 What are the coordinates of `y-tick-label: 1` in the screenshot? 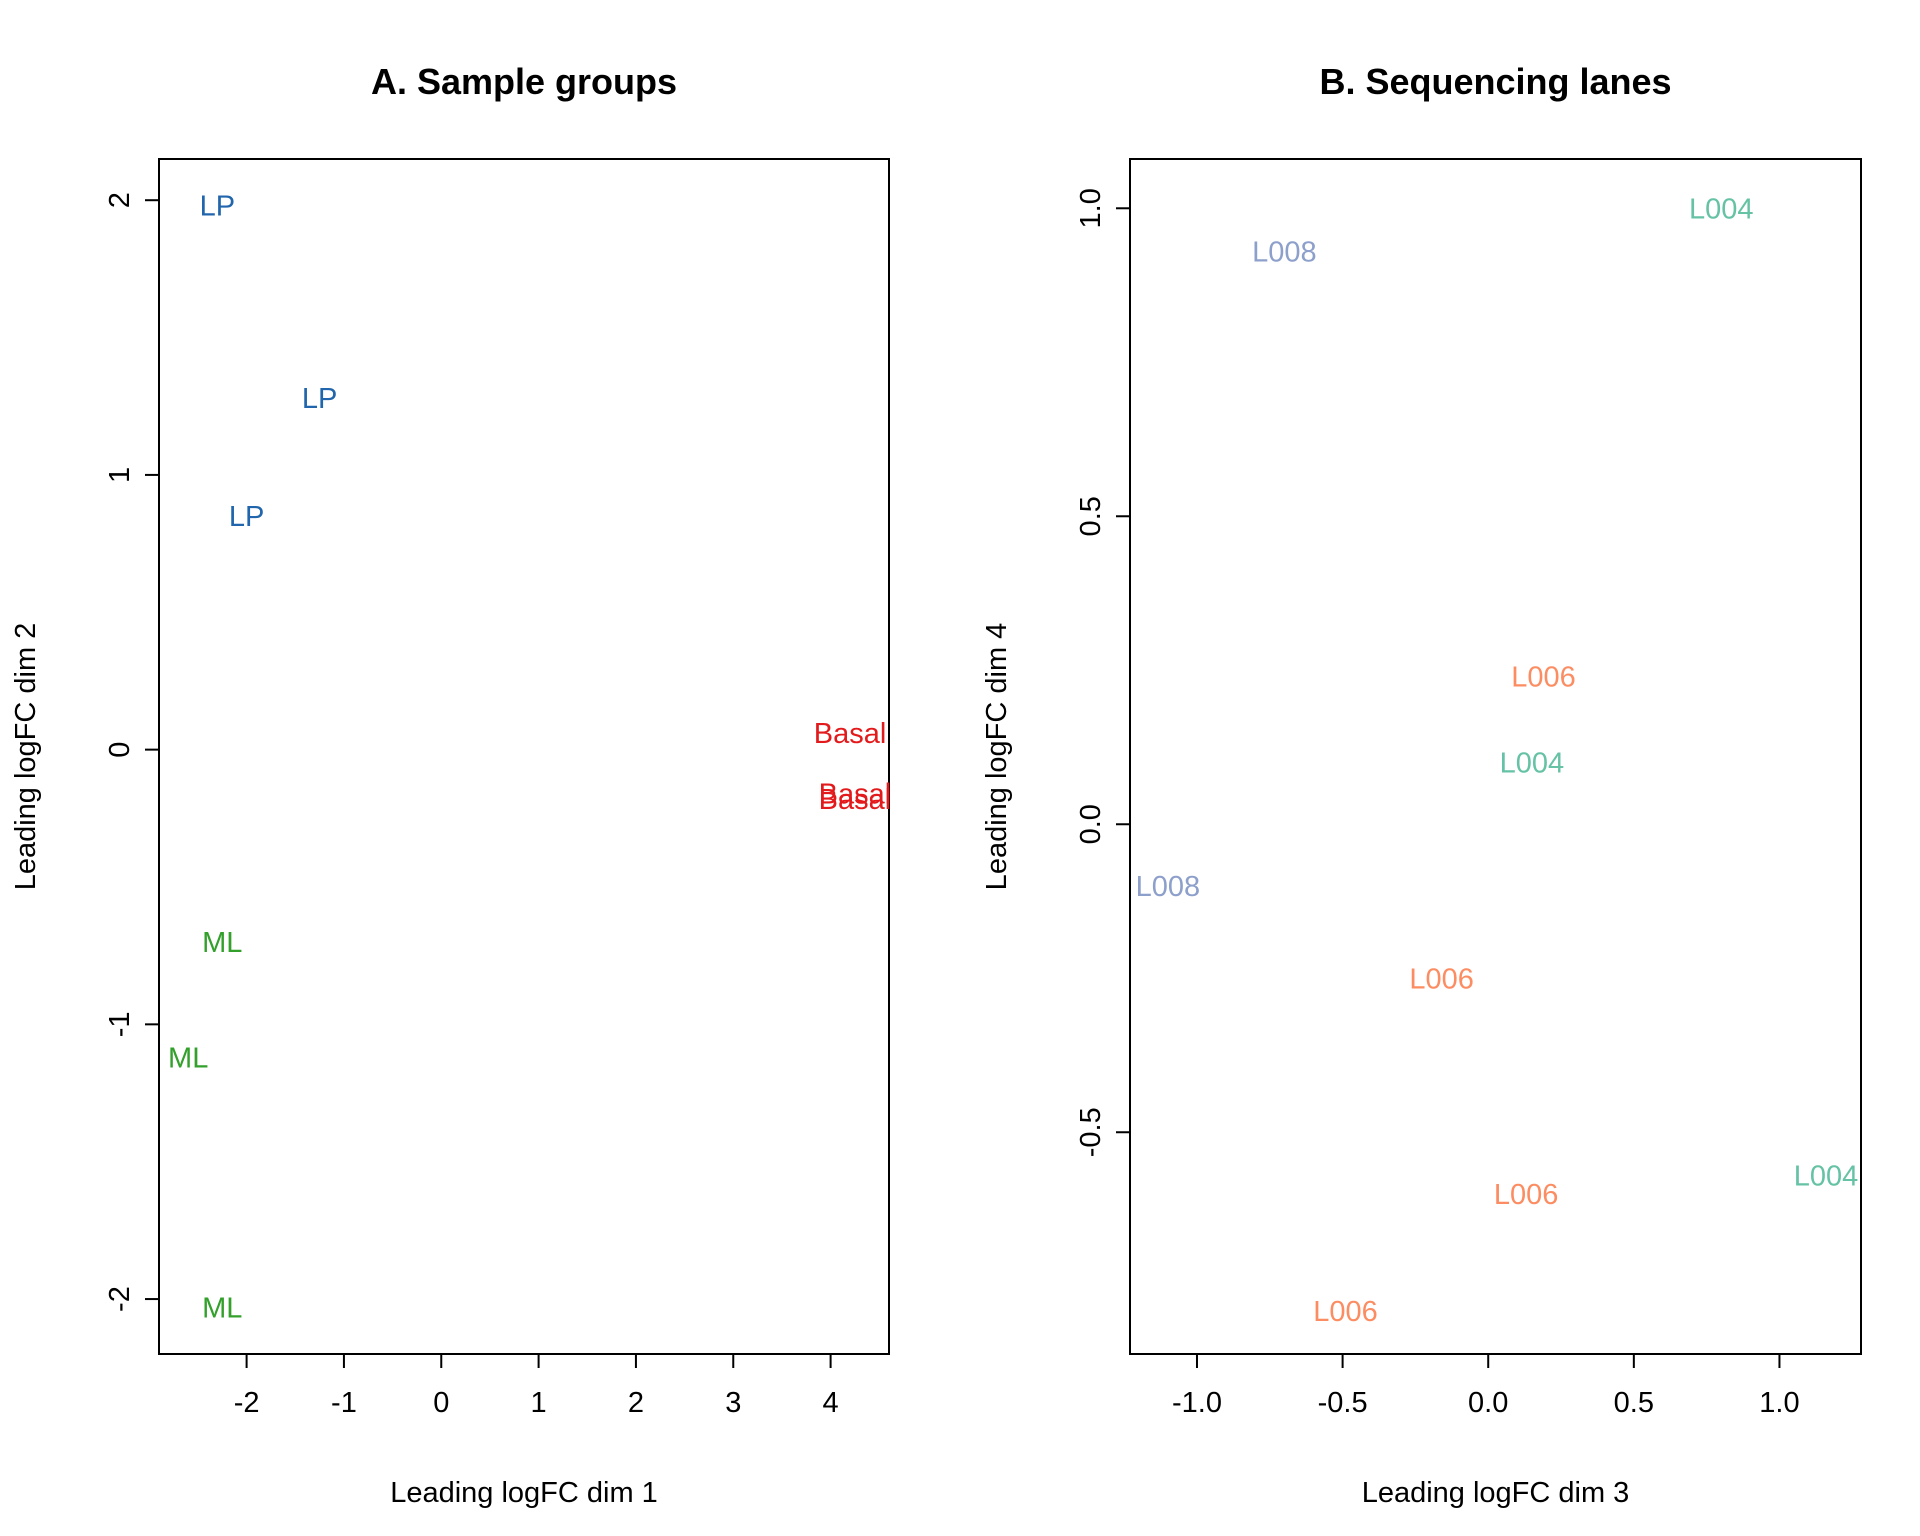 It's located at (120, 475).